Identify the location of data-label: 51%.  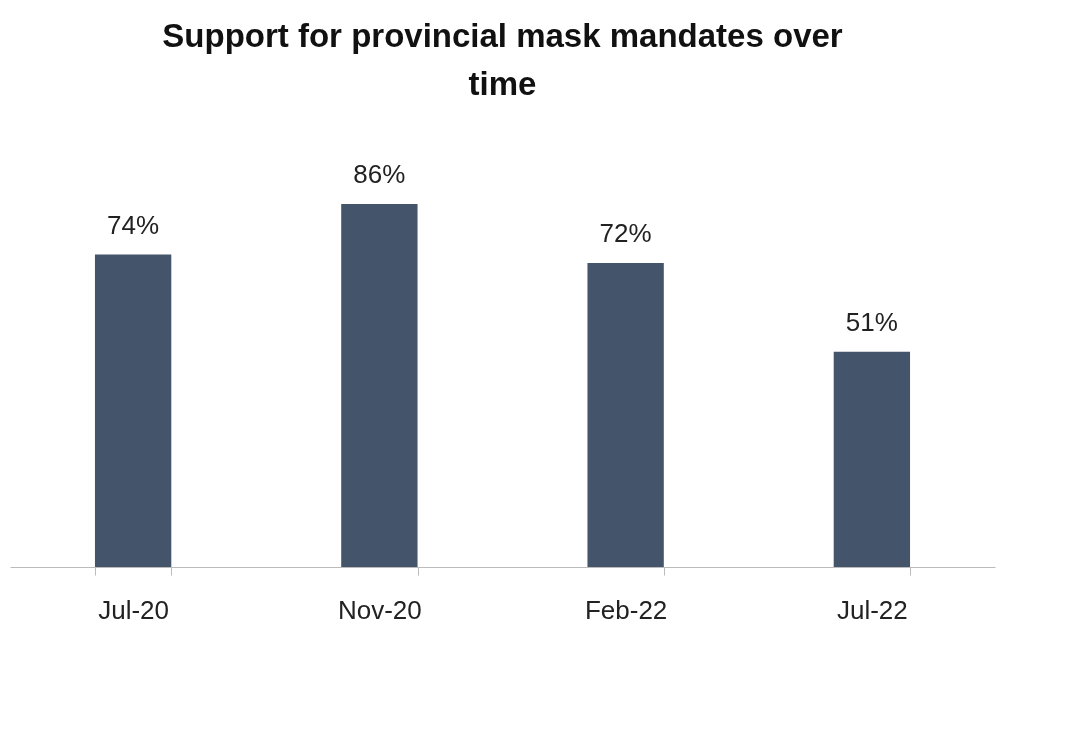
(871, 321).